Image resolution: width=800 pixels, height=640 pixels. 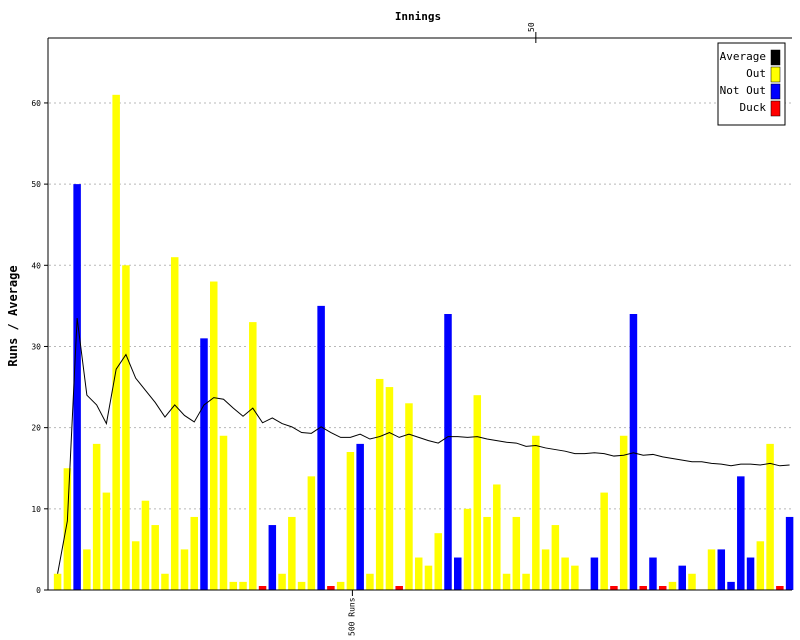 What do you see at coordinates (531, 27) in the screenshot?
I see `top-tick-label: 50` at bounding box center [531, 27].